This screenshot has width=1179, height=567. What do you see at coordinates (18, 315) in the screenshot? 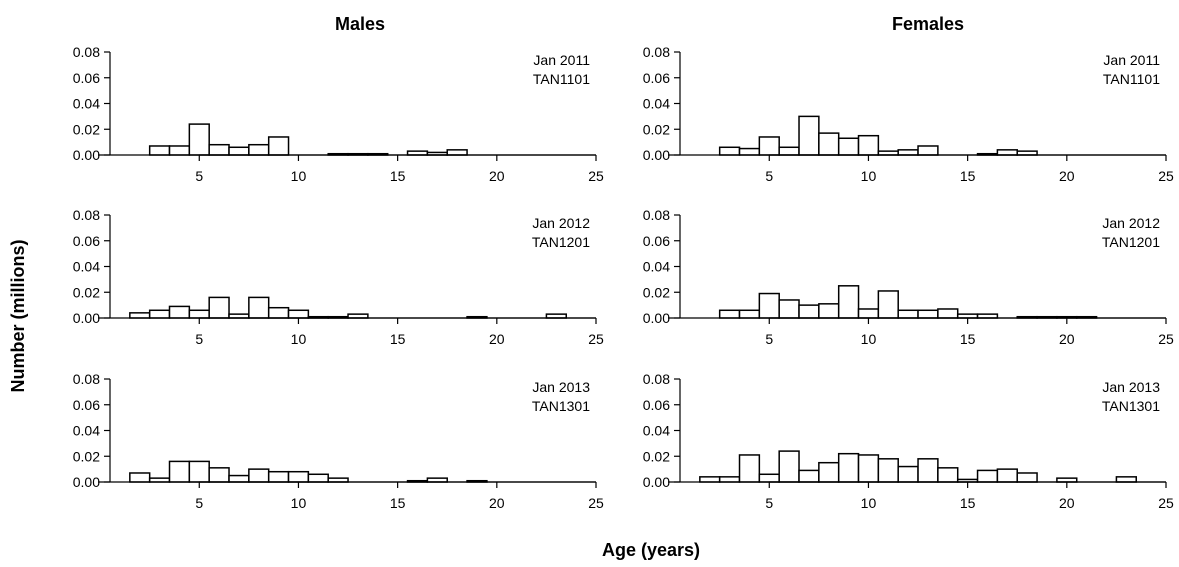
I see `y-axis-label: Number (millions)` at bounding box center [18, 315].